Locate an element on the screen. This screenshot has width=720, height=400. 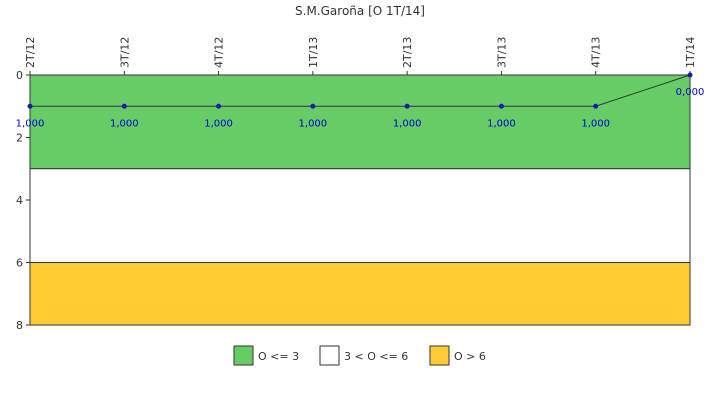
y-tick-label: 4 is located at coordinates (19, 200).